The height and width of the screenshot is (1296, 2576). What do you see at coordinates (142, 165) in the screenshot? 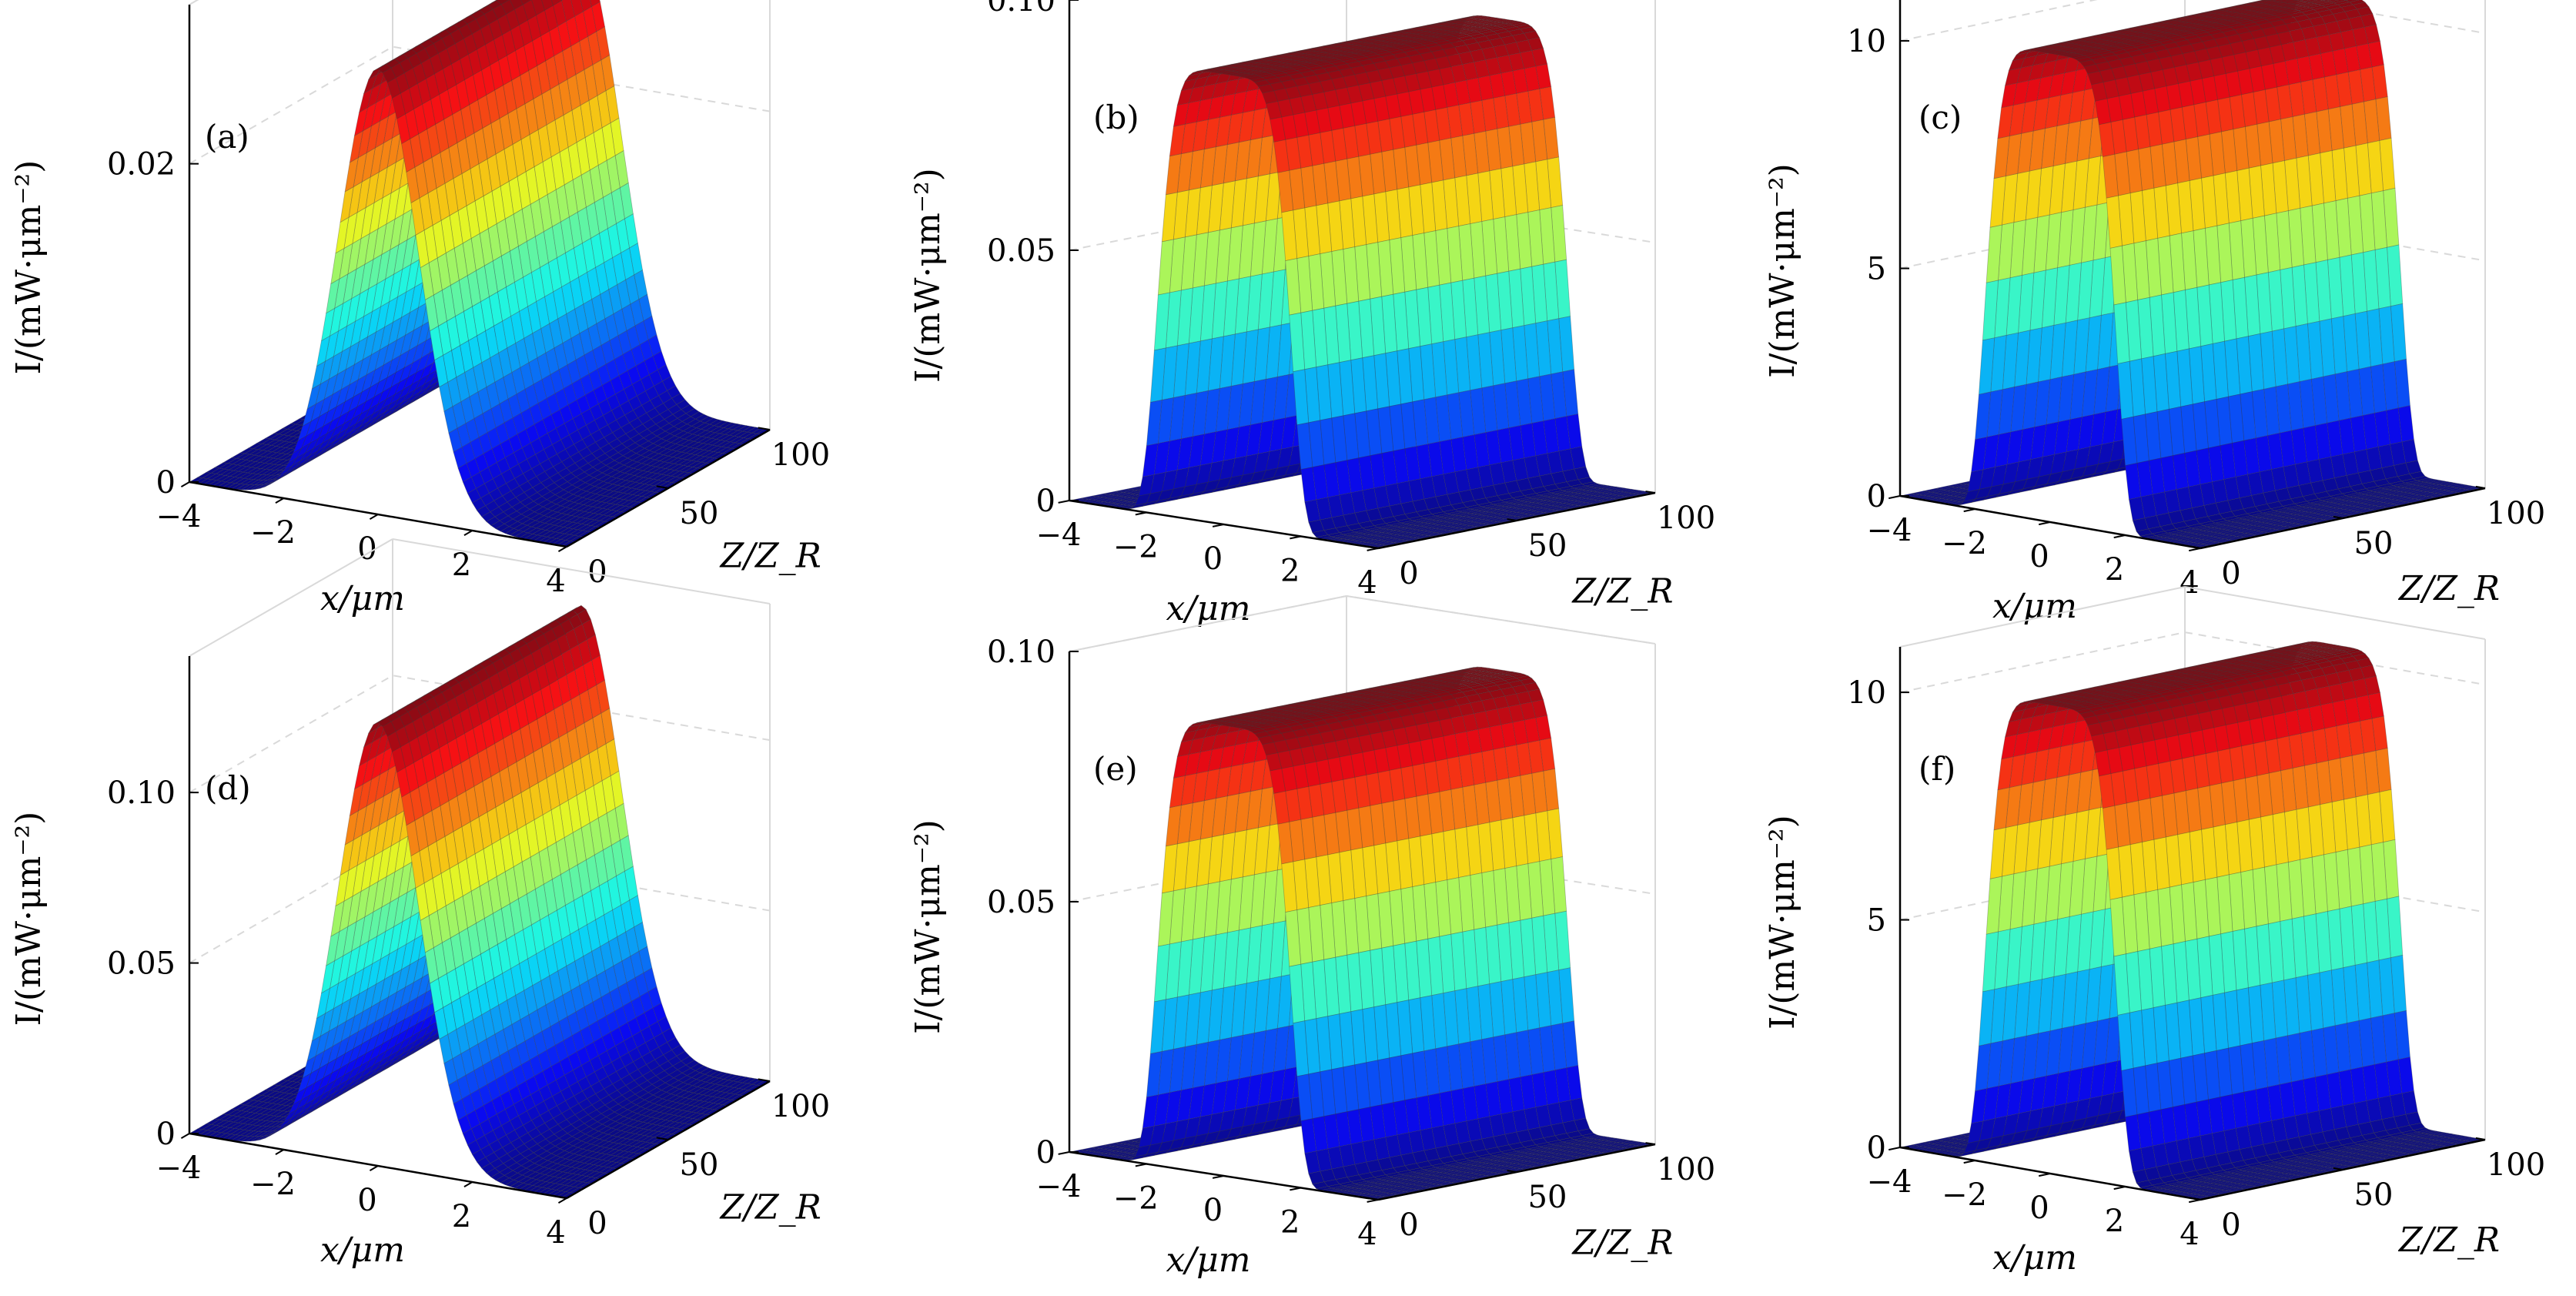
I see `z-tick-label: 0.02` at bounding box center [142, 165].